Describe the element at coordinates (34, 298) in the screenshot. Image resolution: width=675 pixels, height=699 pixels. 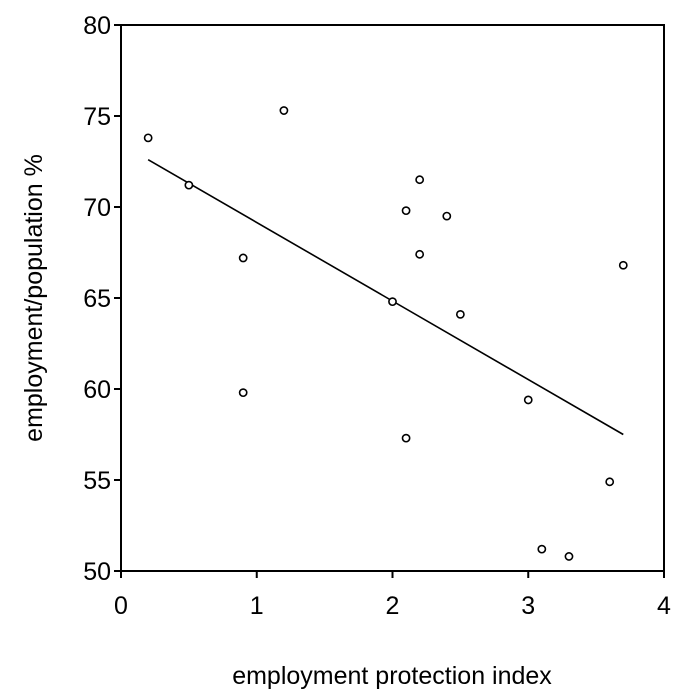
I see `y-axis-label: employment/population %` at that location.